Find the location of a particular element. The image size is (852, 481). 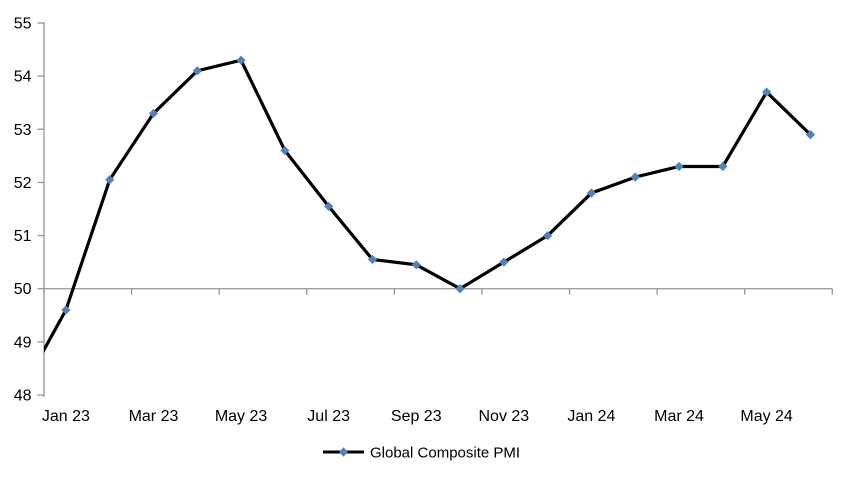

y-tick-label: 49 is located at coordinates (23, 342).